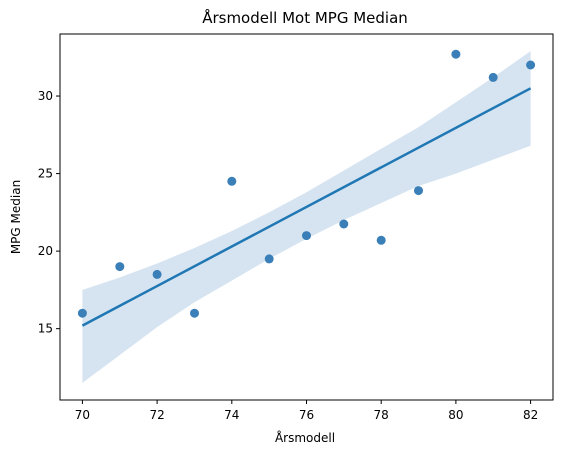  Describe the element at coordinates (305, 17) in the screenshot. I see `chart-title: Årsmodell Mot MPG Median` at that location.